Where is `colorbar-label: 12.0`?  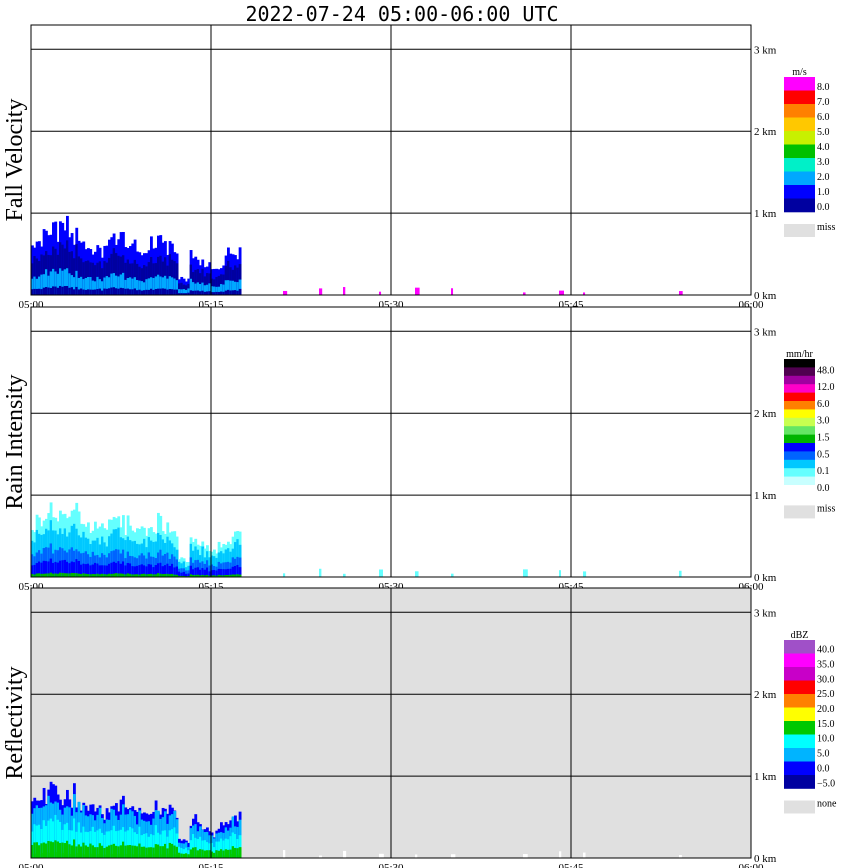 colorbar-label: 12.0 is located at coordinates (826, 387).